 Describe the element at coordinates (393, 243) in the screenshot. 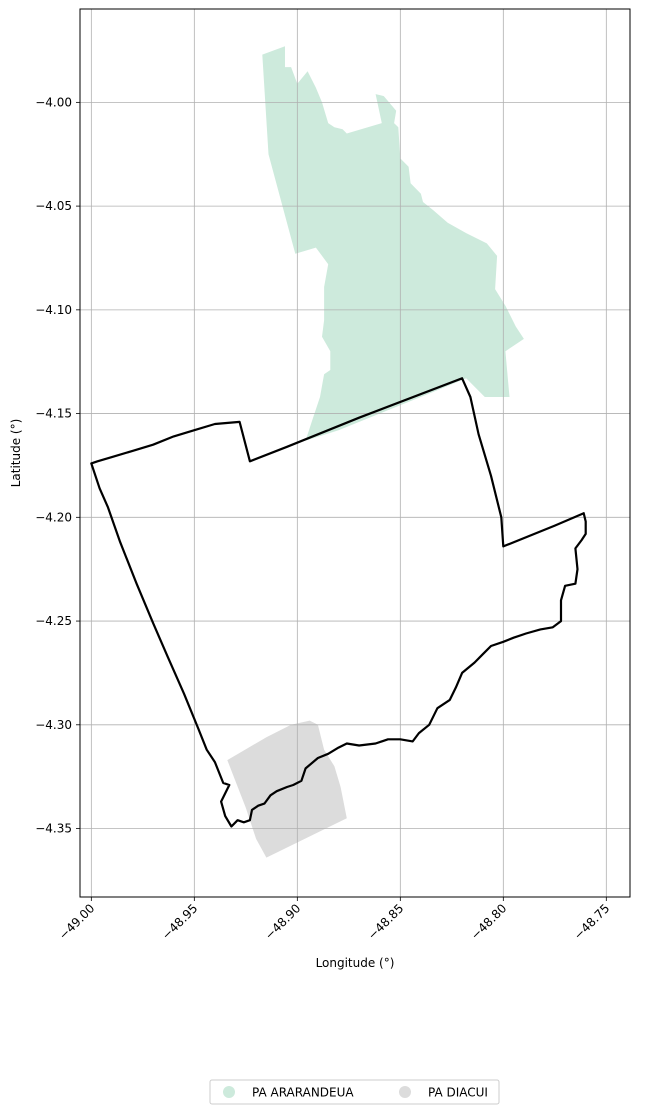

I see `polygon-ararandeua` at that location.